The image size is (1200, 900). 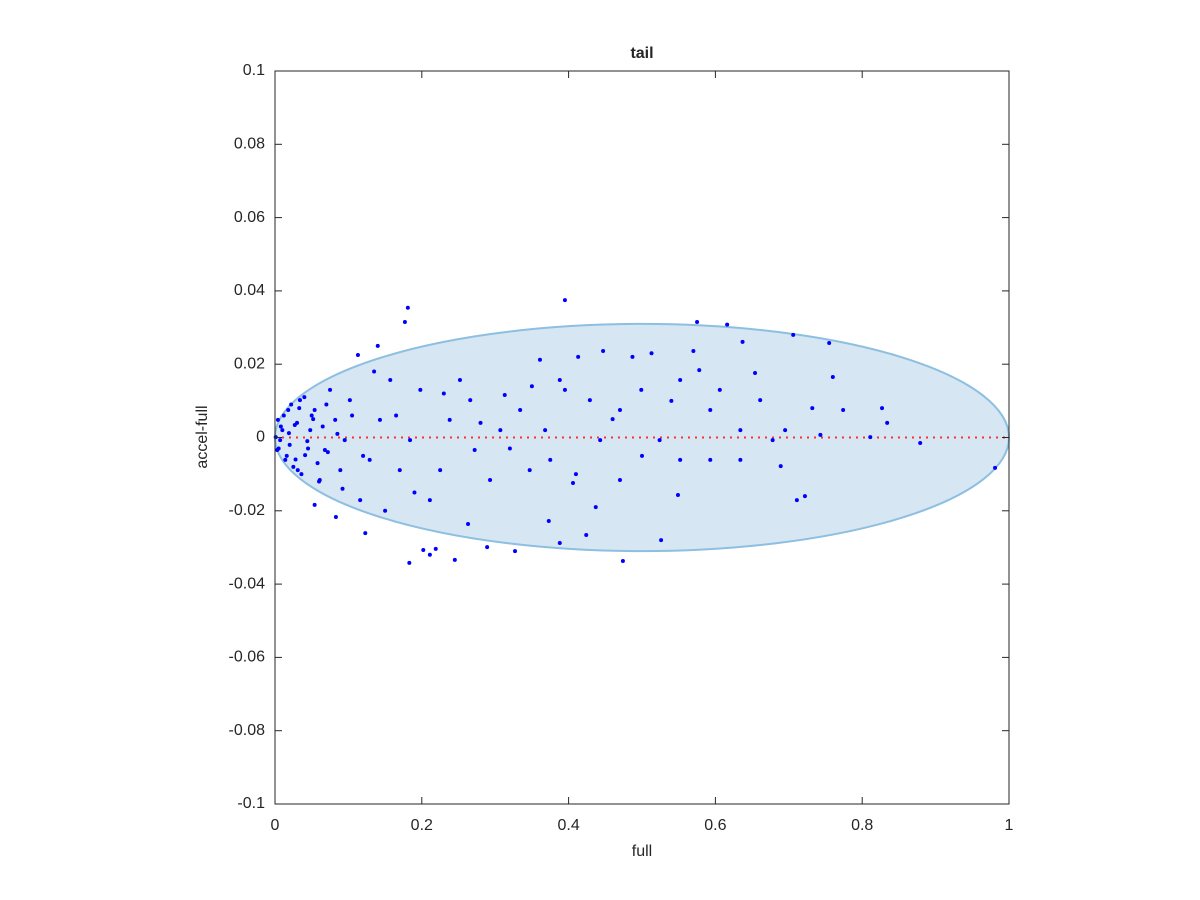 I want to click on x-axis-label: full, so click(x=642, y=851).